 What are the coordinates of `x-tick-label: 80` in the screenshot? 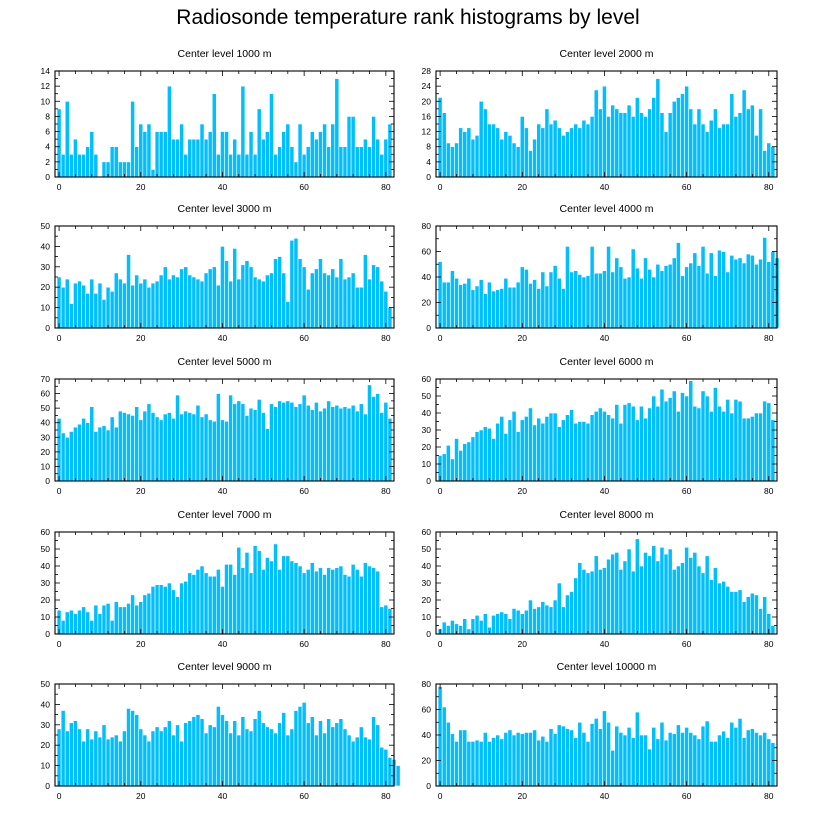 It's located at (769, 187).